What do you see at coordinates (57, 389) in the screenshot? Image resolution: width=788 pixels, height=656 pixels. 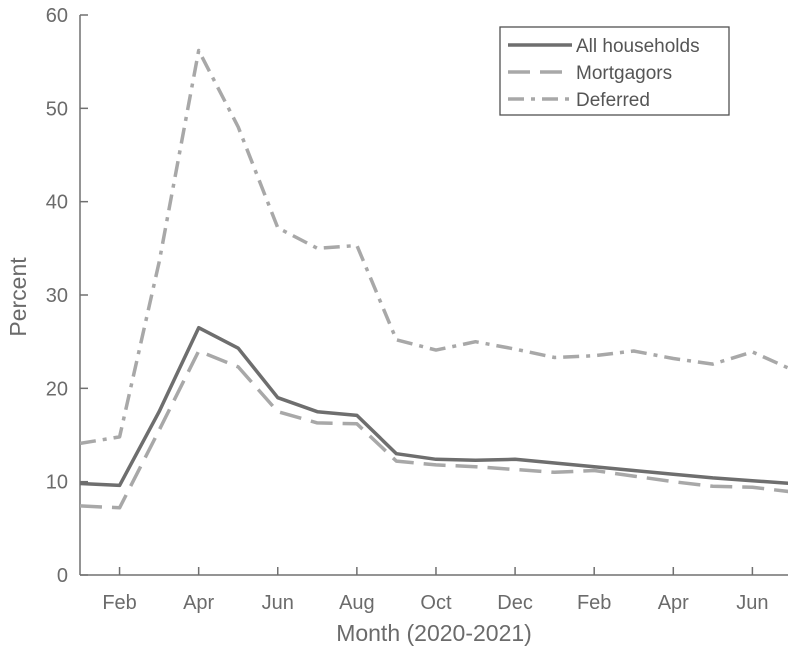 I see `y-tick-label: 20` at bounding box center [57, 389].